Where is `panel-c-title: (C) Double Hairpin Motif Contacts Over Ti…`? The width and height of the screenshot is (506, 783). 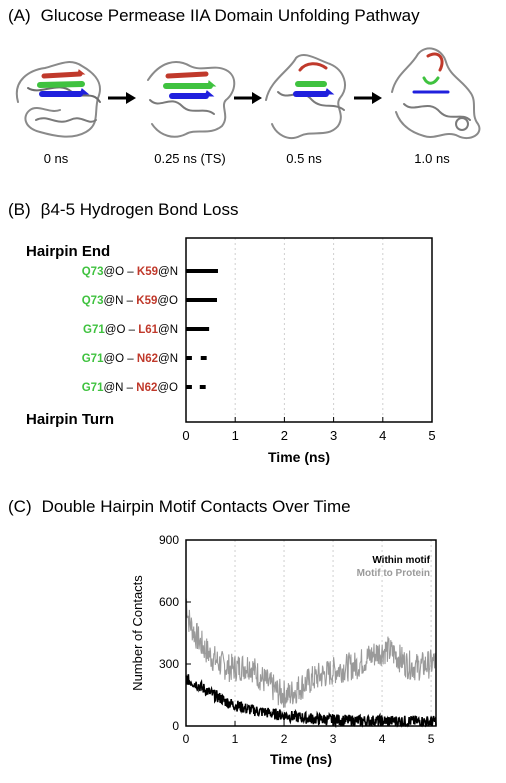 panel-c-title: (C) Double Hairpin Motif Contacts Over Ti… is located at coordinates (179, 507).